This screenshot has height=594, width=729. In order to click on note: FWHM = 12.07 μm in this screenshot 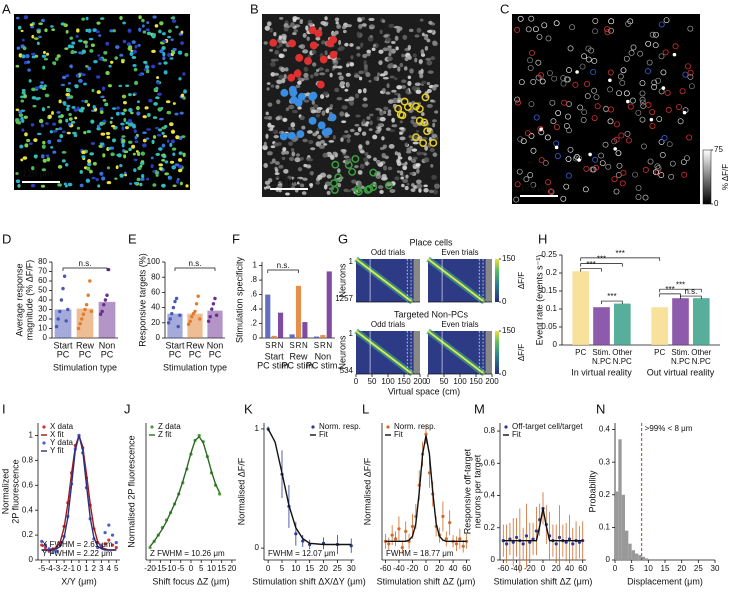, I will do `click(302, 553)`.